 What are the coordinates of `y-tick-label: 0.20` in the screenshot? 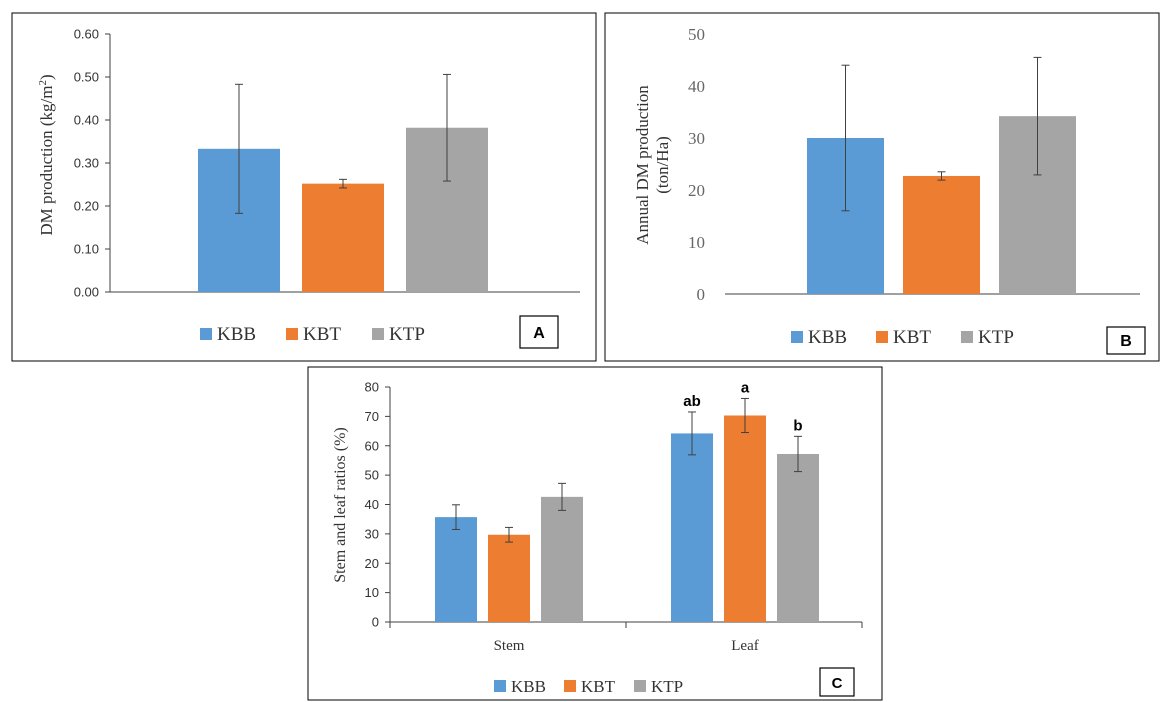 It's located at (86, 206).